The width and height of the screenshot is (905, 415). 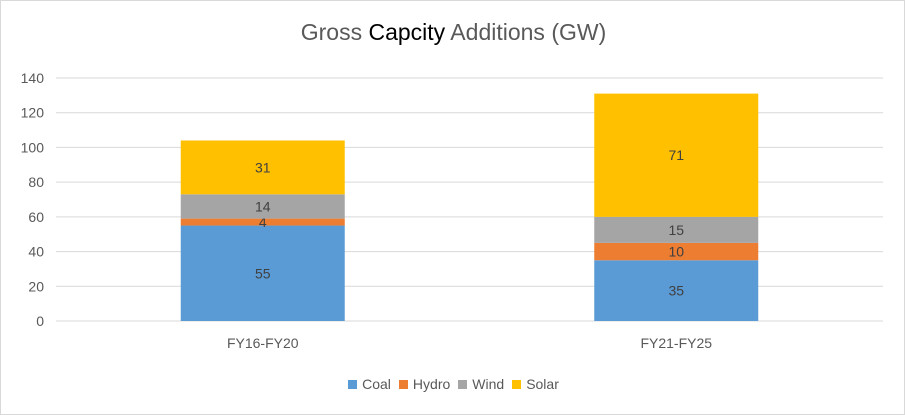 What do you see at coordinates (36, 252) in the screenshot?
I see `y-tick-label: 40` at bounding box center [36, 252].